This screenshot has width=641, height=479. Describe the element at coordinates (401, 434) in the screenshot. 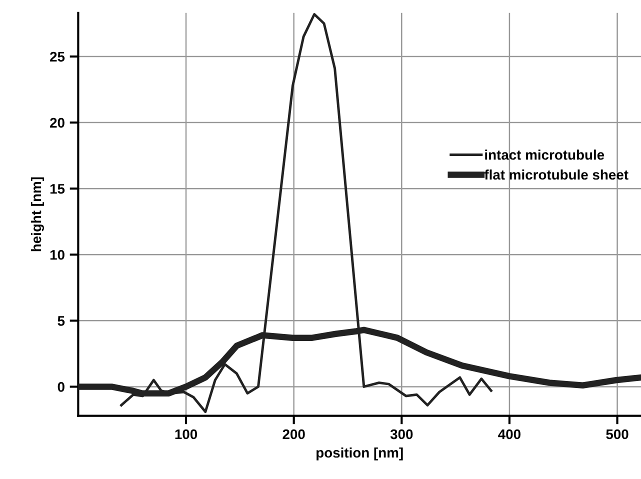

I see `x-tick-label: 300` at that location.